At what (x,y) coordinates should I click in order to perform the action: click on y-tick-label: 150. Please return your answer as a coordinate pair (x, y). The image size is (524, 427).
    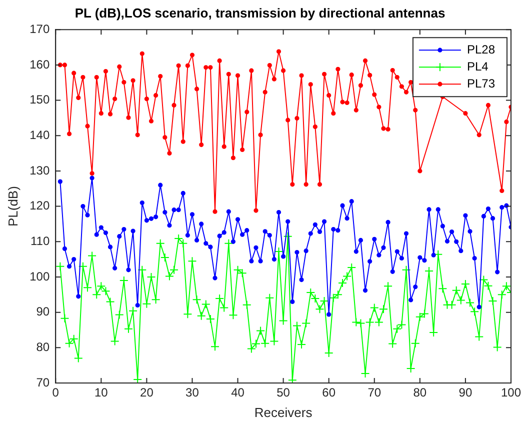
    Looking at the image, I should click on (40, 99).